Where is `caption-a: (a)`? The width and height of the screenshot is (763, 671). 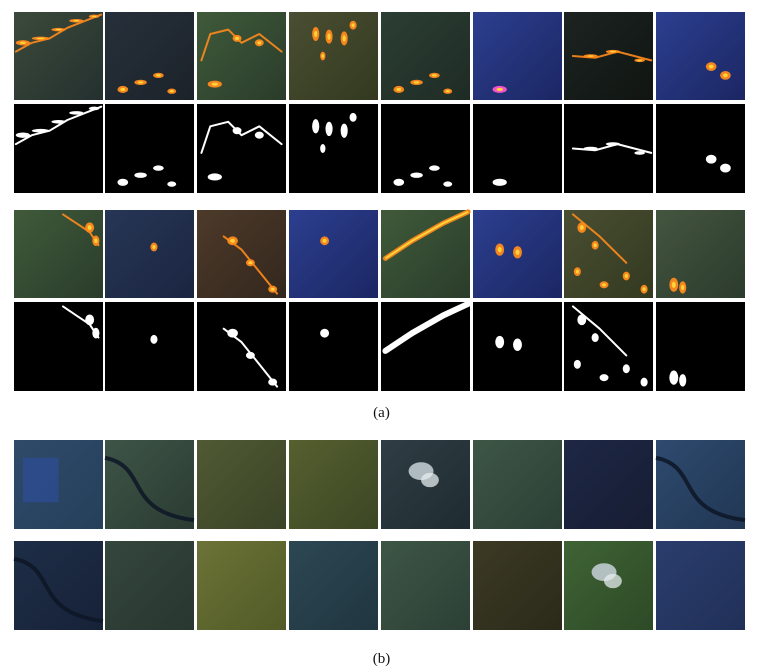
caption-a: (a) is located at coordinates (381, 413).